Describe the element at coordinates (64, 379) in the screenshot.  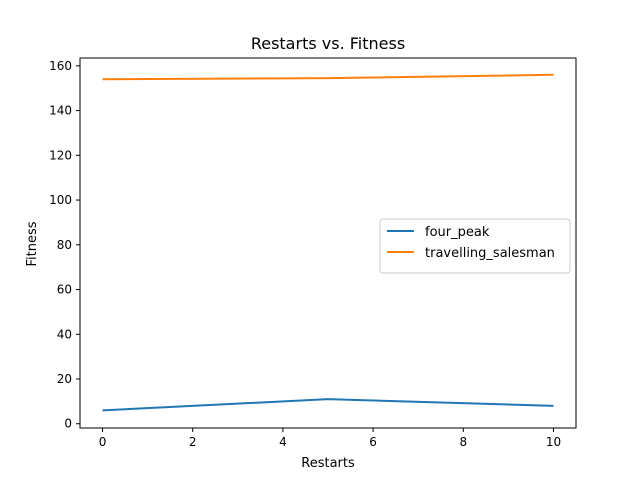
I see `y-tick-label: 20` at that location.